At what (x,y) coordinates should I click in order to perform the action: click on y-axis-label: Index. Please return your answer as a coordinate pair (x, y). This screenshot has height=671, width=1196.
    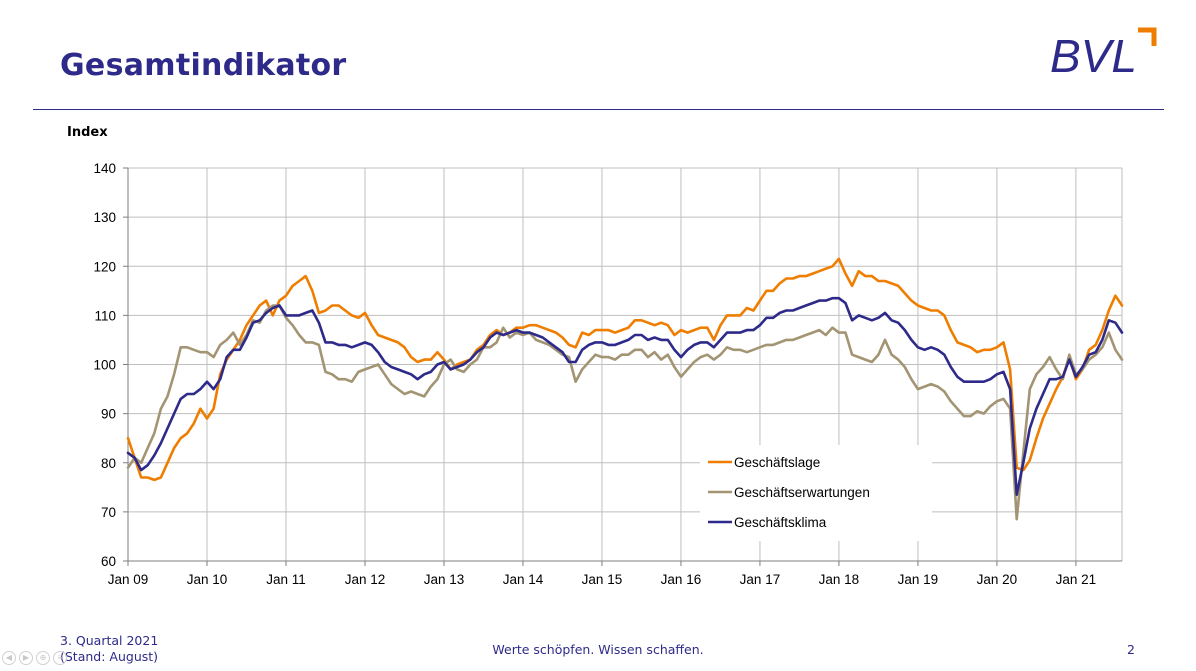
    Looking at the image, I should click on (87, 132).